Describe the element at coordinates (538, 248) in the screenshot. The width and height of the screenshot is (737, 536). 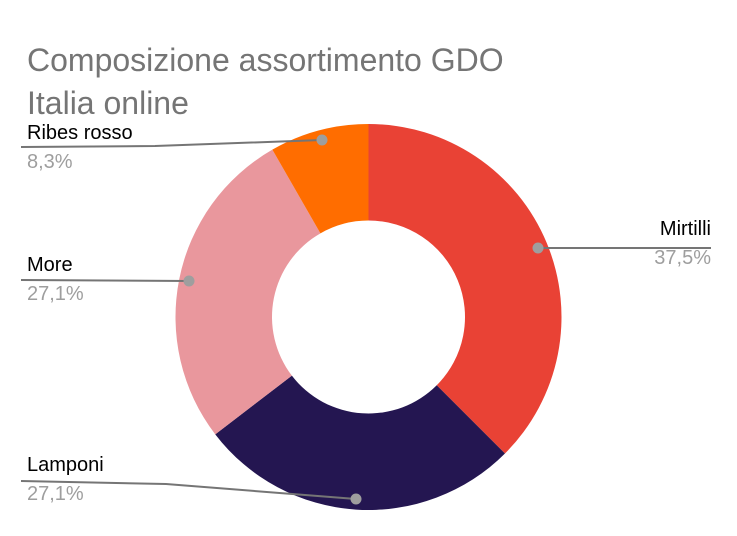
I see `leader-dot-mirtilli` at that location.